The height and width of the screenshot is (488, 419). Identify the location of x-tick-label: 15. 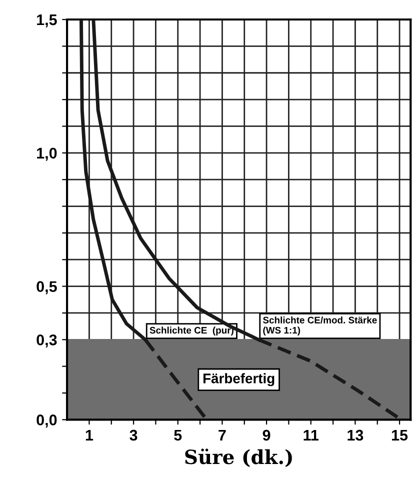
(400, 435).